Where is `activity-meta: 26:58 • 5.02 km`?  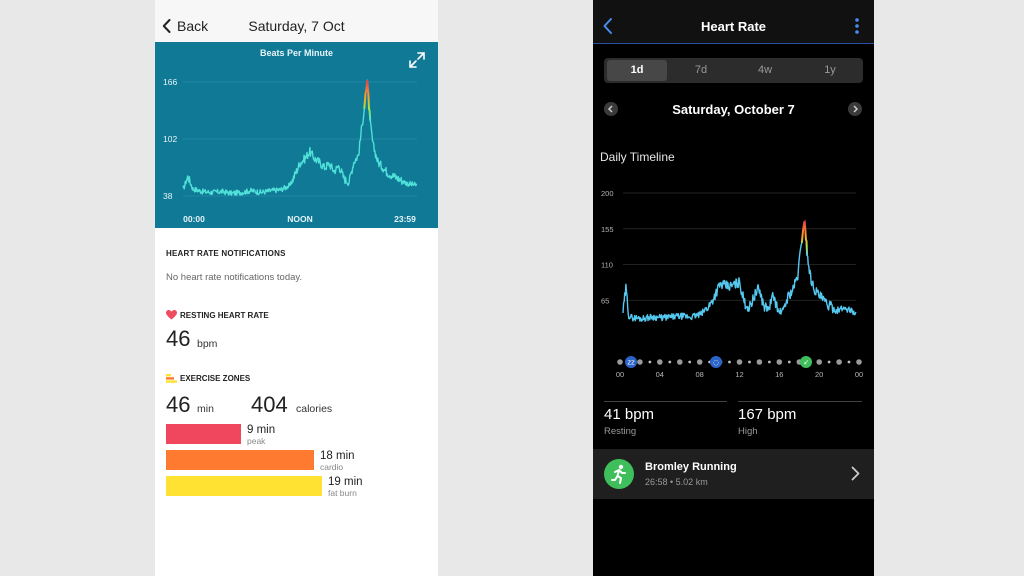
activity-meta: 26:58 • 5.02 km is located at coordinates (676, 482).